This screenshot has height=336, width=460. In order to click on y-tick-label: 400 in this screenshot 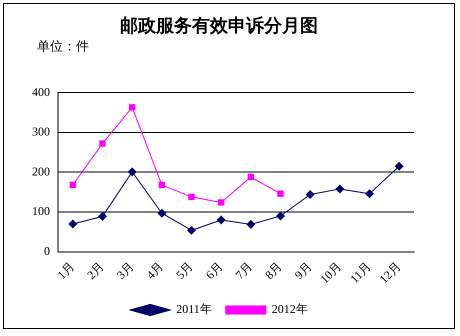, I will do `click(41, 91)`.